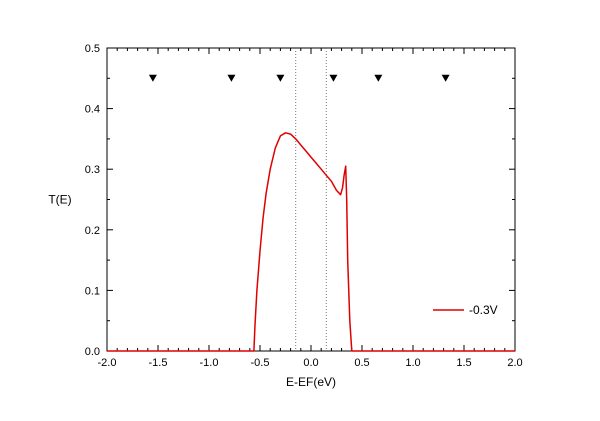 The height and width of the screenshot is (421, 600). I want to click on reference-lines, so click(311, 199).